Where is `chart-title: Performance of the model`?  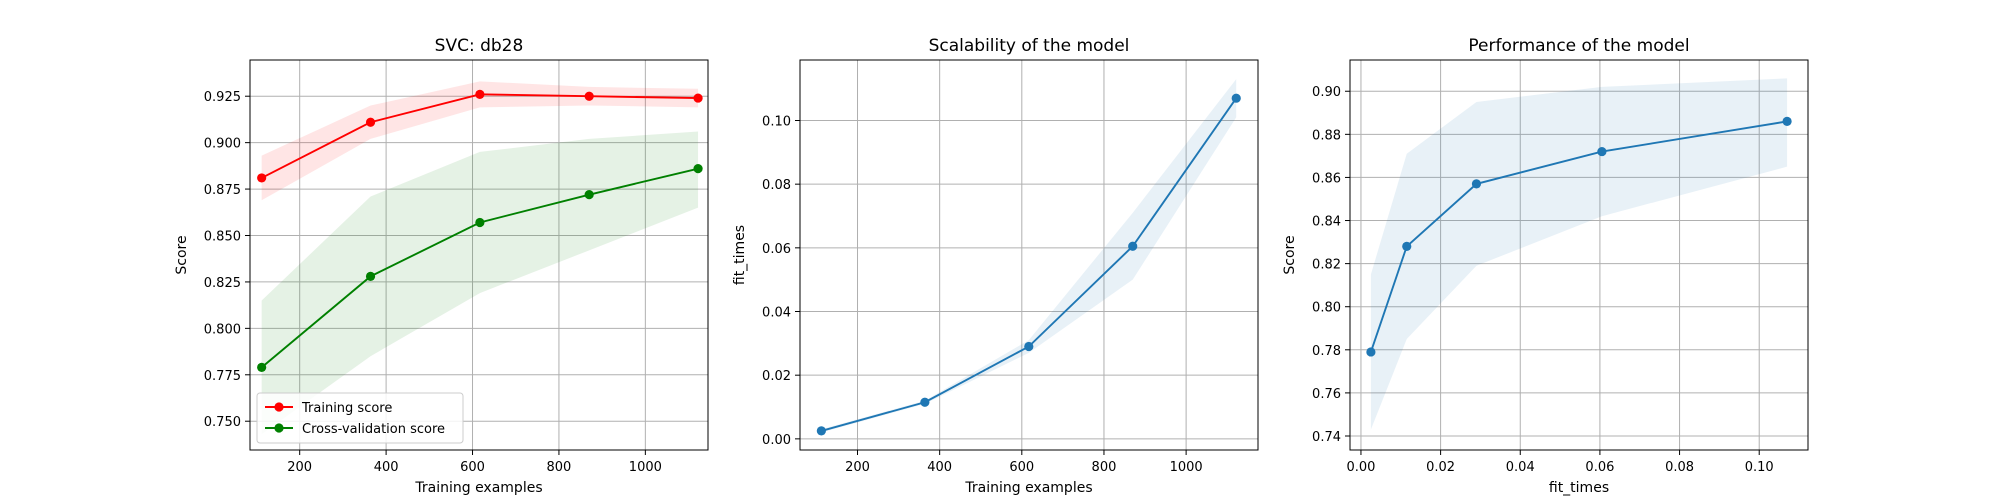
chart-title: Performance of the model is located at coordinates (1578, 46).